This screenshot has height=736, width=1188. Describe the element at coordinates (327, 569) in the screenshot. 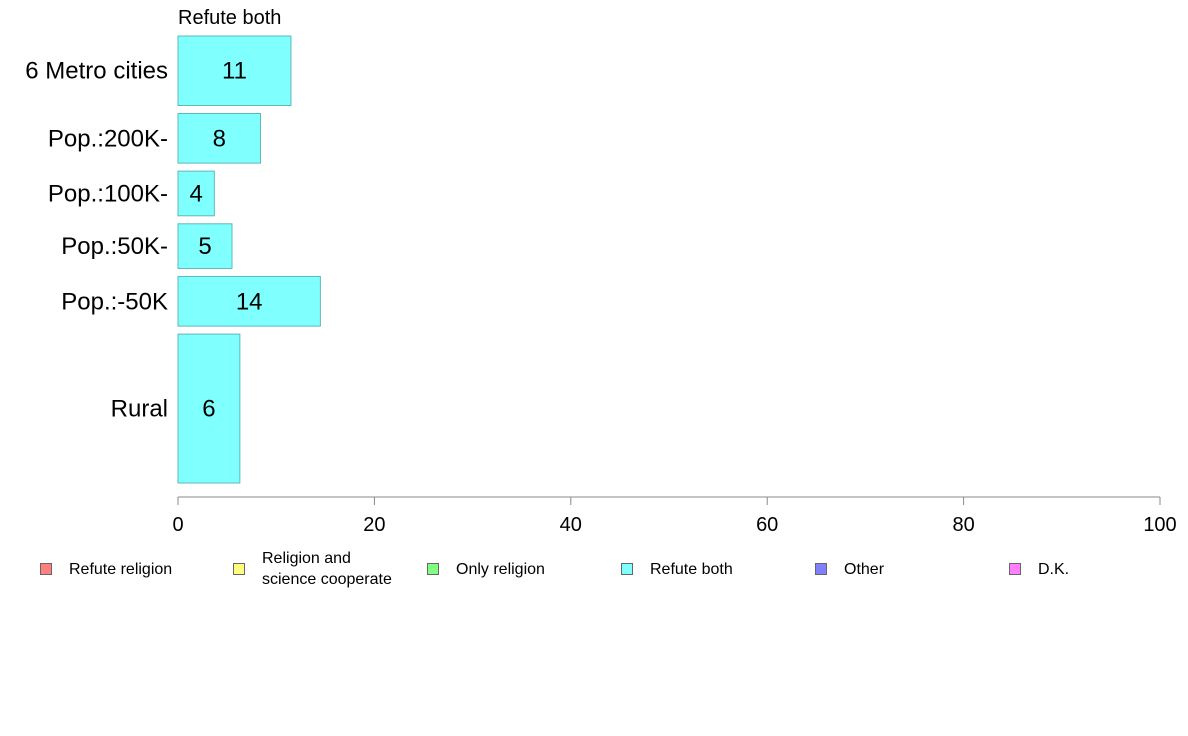

I see `legend-label: Religion and science cooperate` at that location.